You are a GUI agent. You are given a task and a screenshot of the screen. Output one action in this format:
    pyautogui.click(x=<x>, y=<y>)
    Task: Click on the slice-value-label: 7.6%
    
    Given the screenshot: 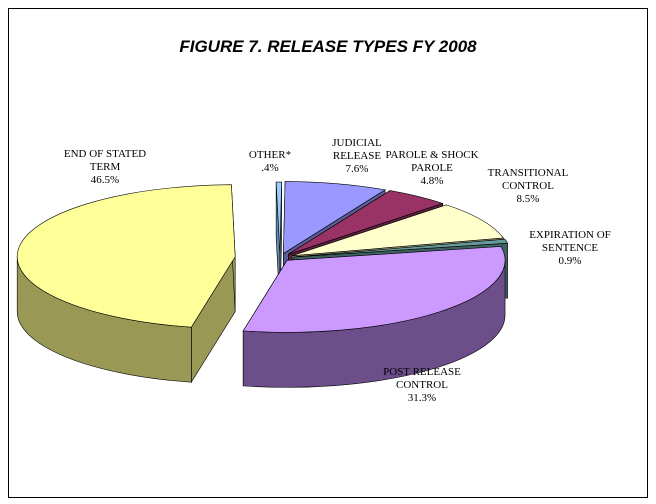 What is the action you would take?
    pyautogui.click(x=357, y=169)
    